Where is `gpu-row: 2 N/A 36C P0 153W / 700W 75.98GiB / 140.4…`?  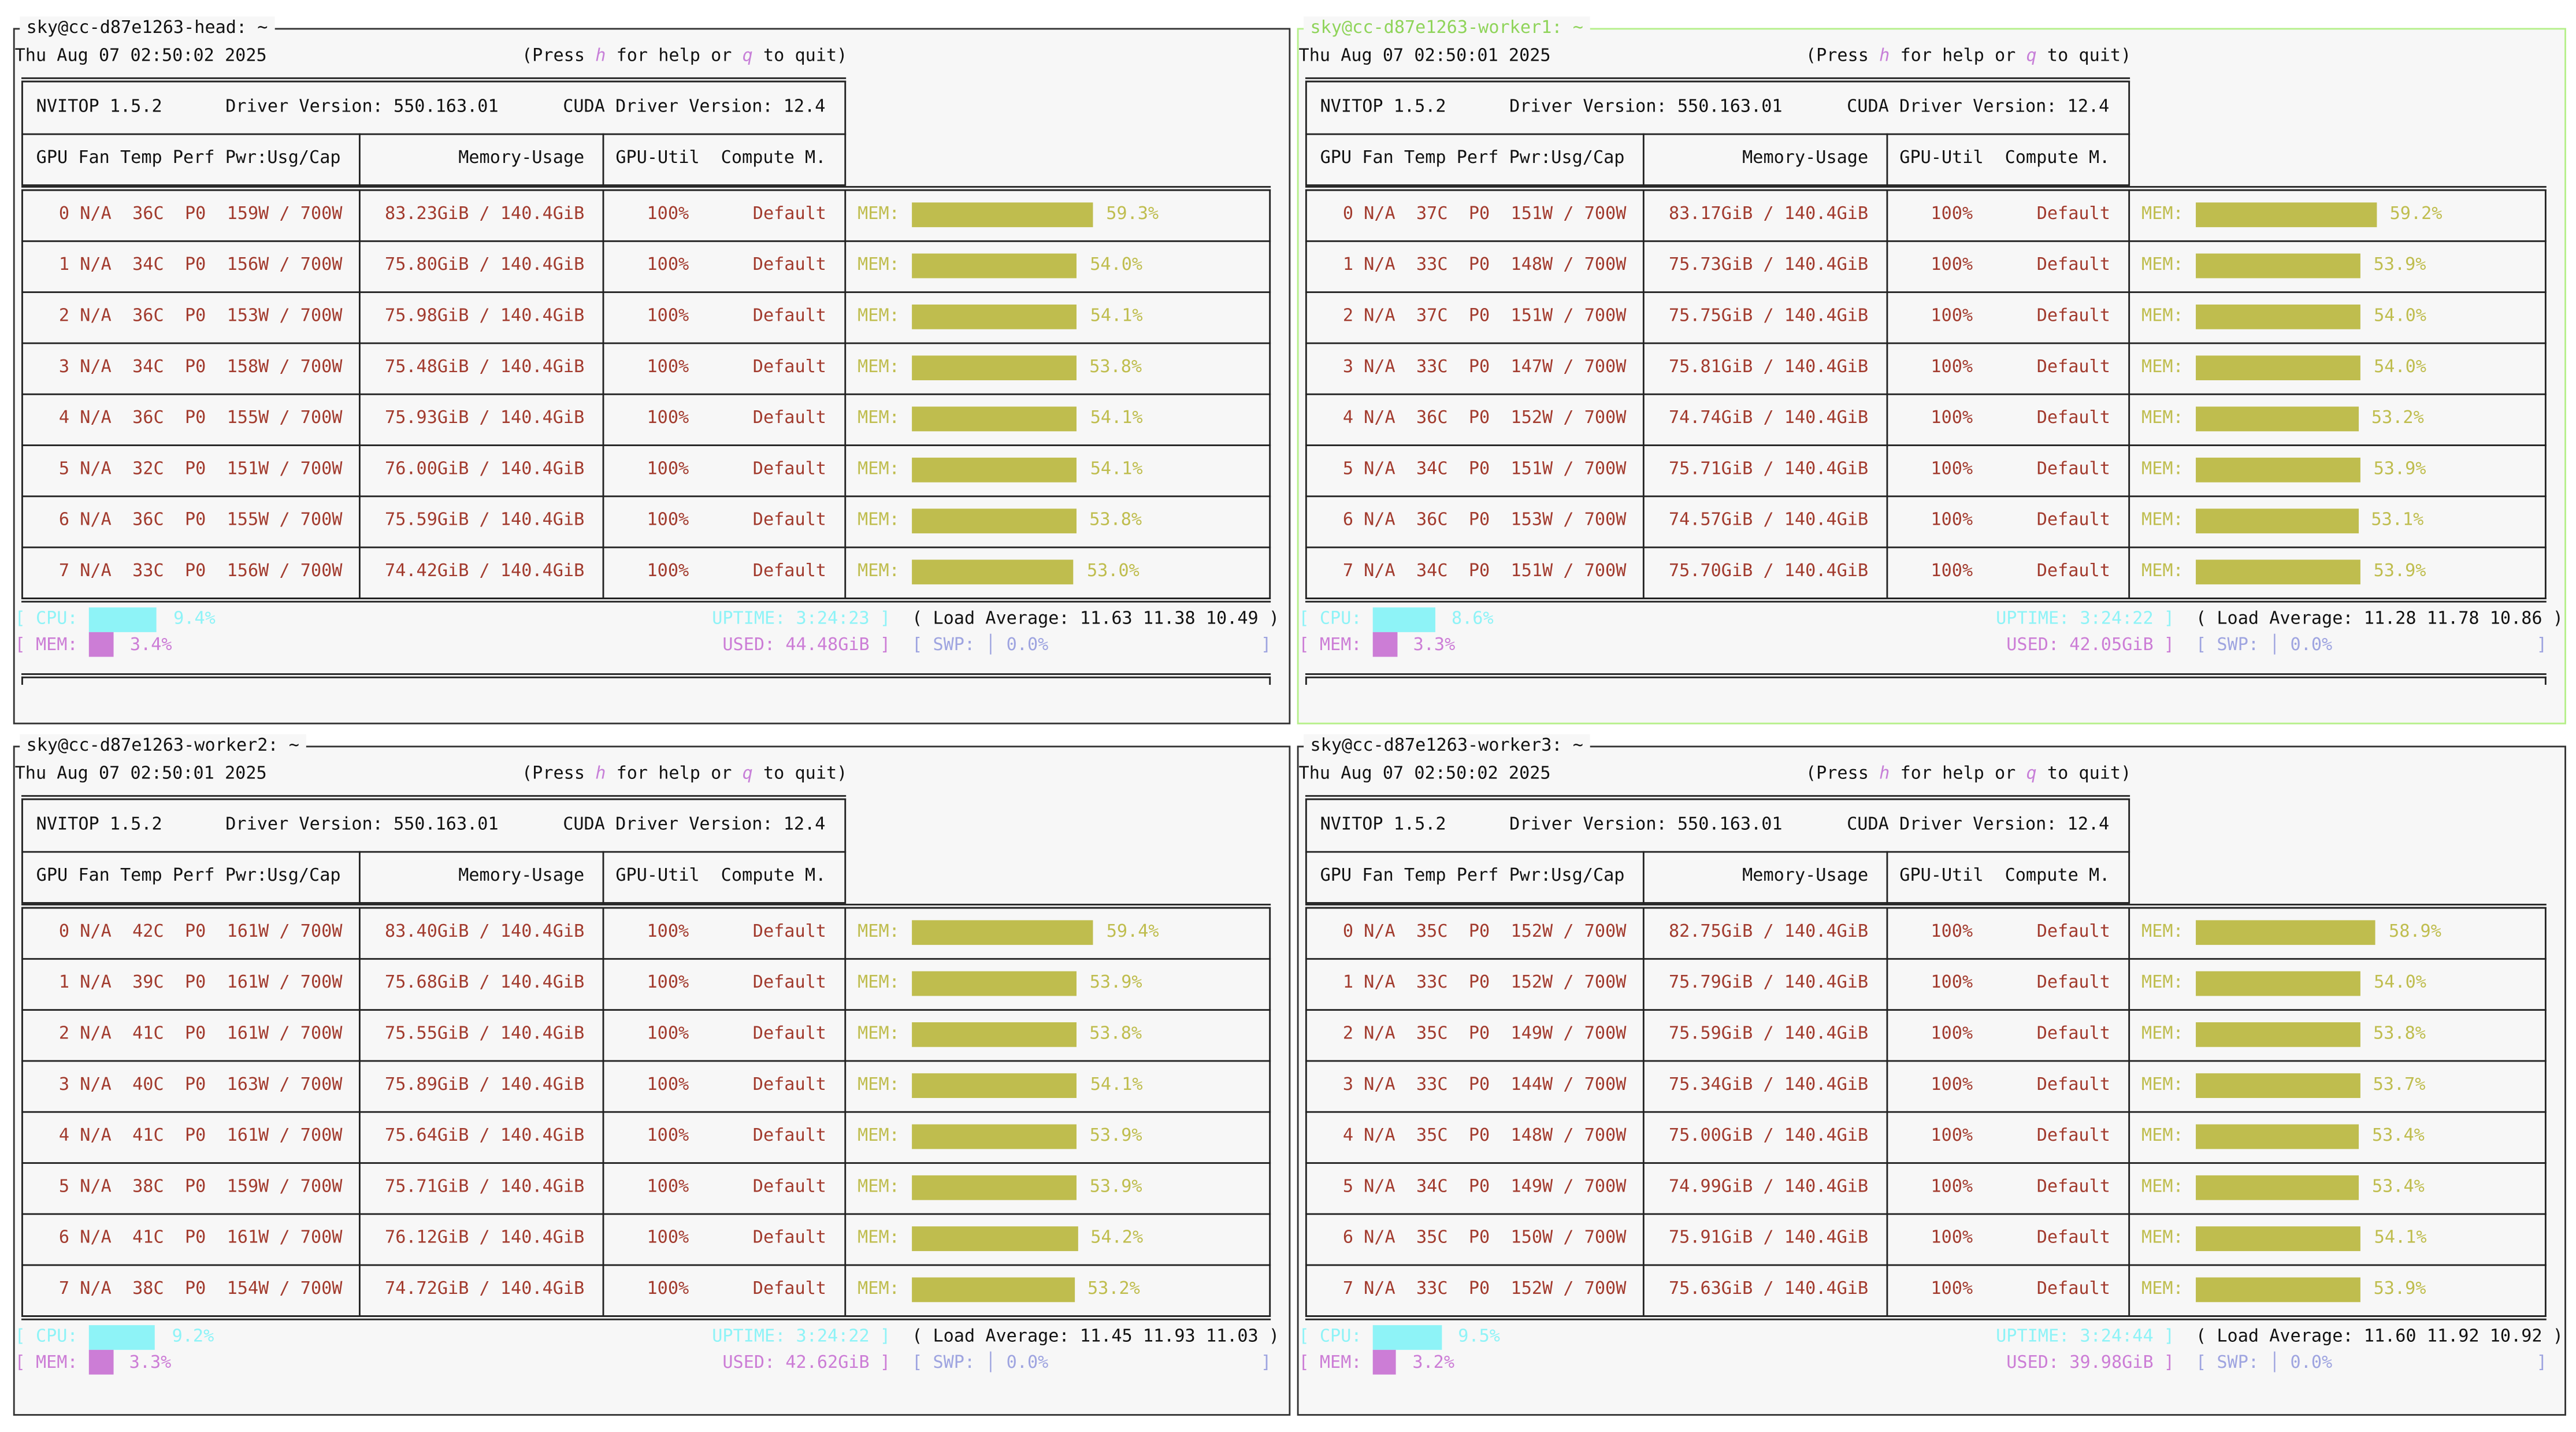
gpu-row: 2 N/A 36C P0 153W / 700W 75.98GiB / 140.4… is located at coordinates (646, 317).